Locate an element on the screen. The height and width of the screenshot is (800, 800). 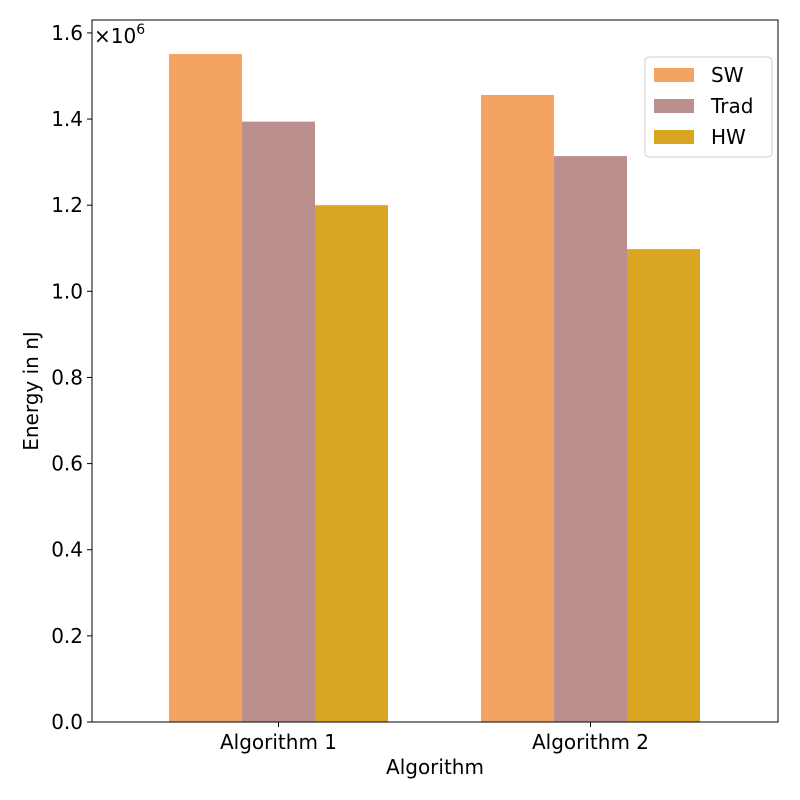
y-tick-label: 0.2 is located at coordinates (67, 636).